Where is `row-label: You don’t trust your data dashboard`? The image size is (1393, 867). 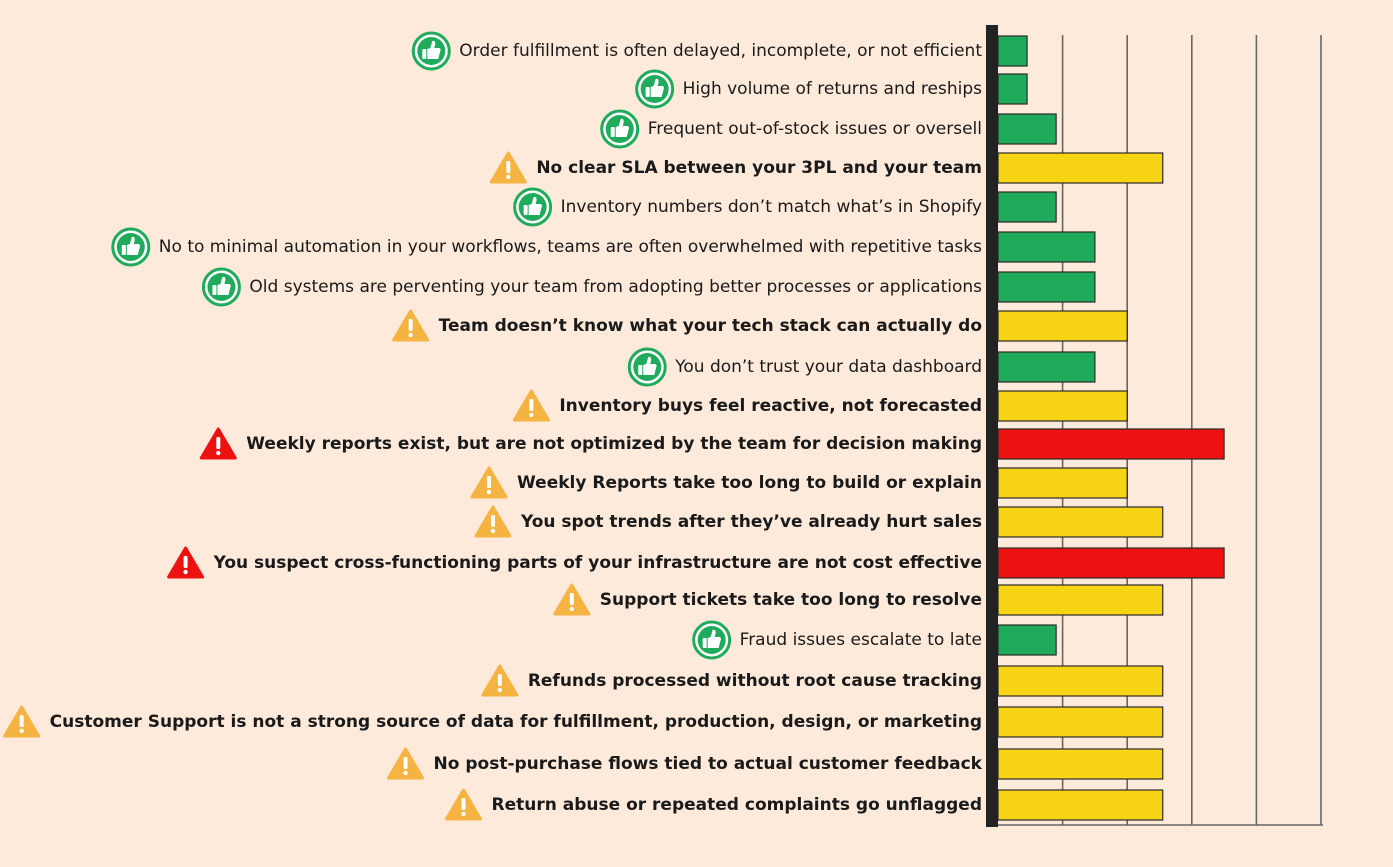 row-label: You don’t trust your data dashboard is located at coordinates (828, 367).